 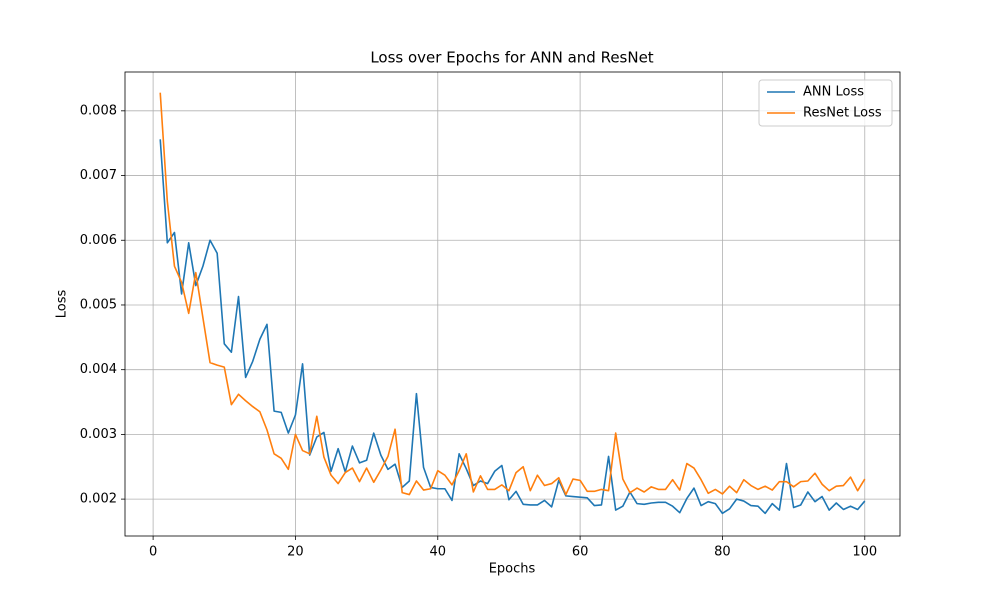 What do you see at coordinates (842, 113) in the screenshot?
I see `legend-label: ResNet Loss` at bounding box center [842, 113].